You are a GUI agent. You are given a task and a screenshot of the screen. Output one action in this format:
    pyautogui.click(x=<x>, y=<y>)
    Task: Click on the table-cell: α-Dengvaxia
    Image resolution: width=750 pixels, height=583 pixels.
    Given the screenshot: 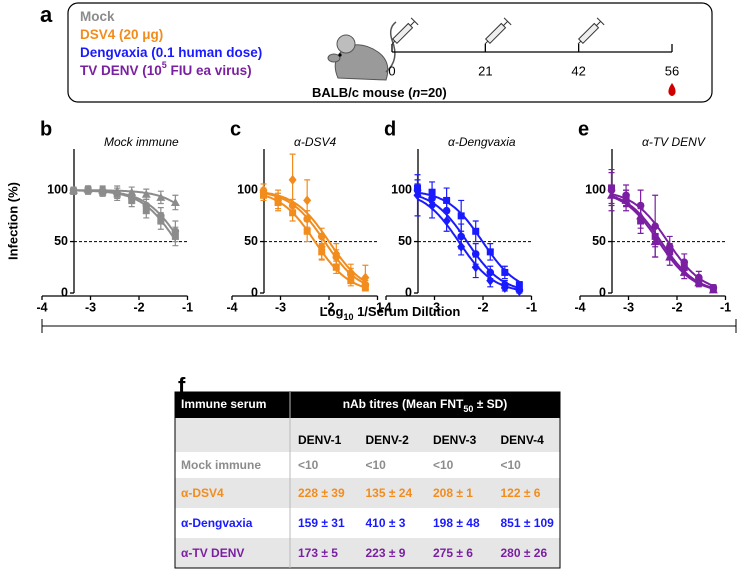 What is the action you would take?
    pyautogui.click(x=217, y=523)
    